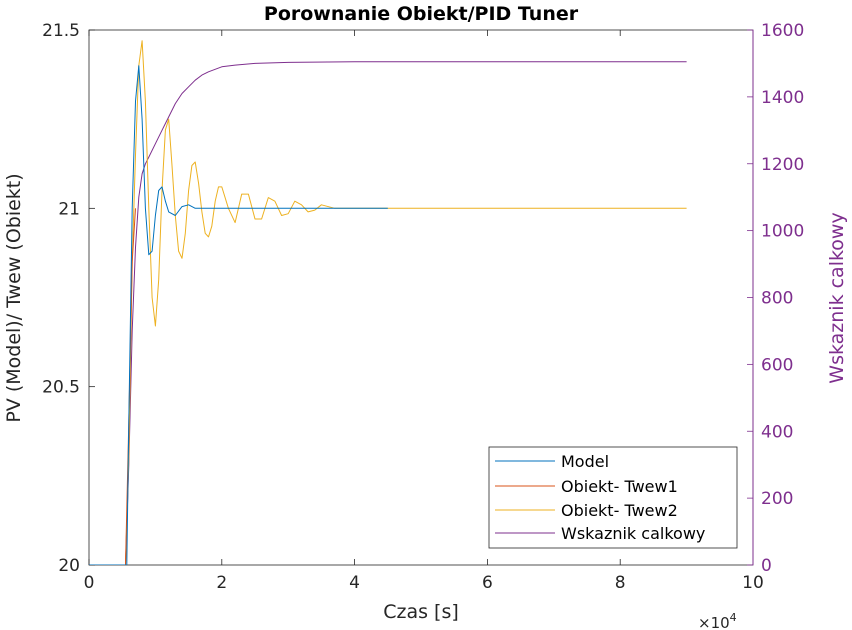 The height and width of the screenshot is (630, 852). Describe the element at coordinates (585, 461) in the screenshot. I see `legend-entry: Model` at that location.